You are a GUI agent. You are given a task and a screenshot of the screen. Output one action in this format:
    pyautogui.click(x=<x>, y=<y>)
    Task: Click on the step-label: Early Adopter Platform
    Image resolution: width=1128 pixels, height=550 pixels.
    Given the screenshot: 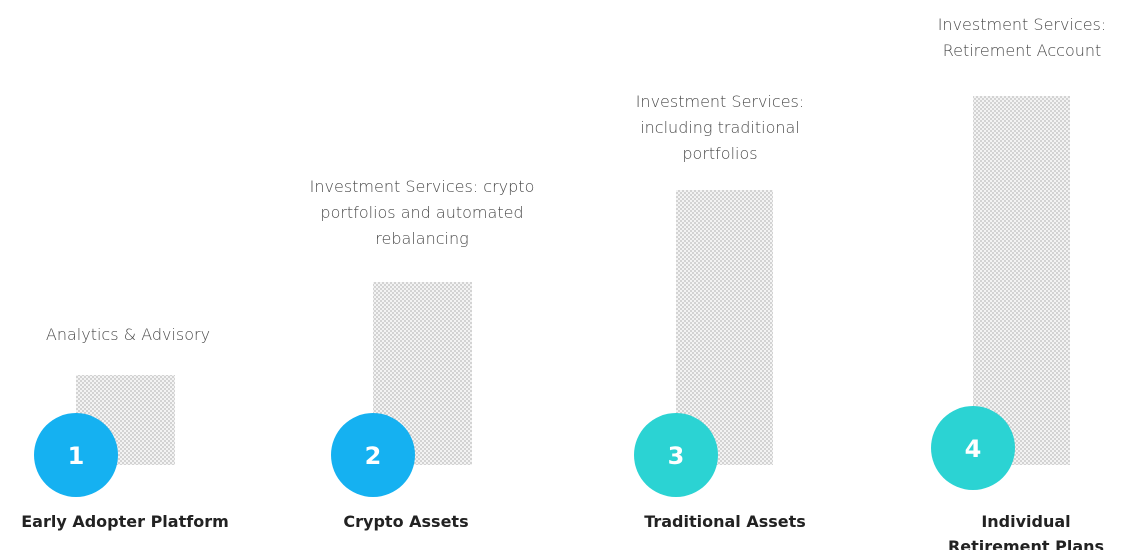 What is the action you would take?
    pyautogui.click(x=125, y=521)
    